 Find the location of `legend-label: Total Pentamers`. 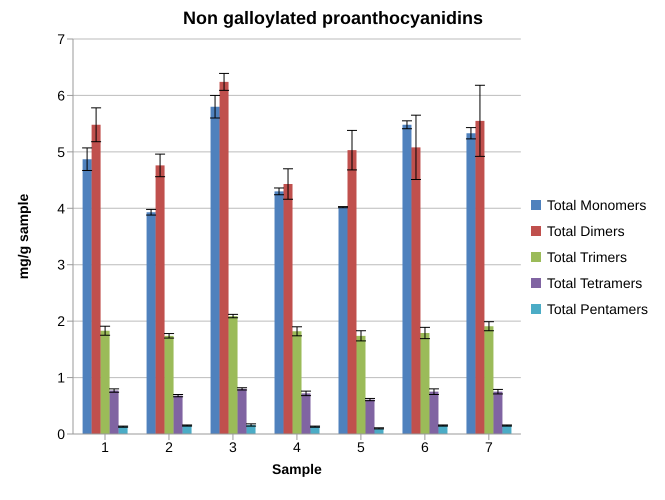

legend-label: Total Pentamers is located at coordinates (597, 308).